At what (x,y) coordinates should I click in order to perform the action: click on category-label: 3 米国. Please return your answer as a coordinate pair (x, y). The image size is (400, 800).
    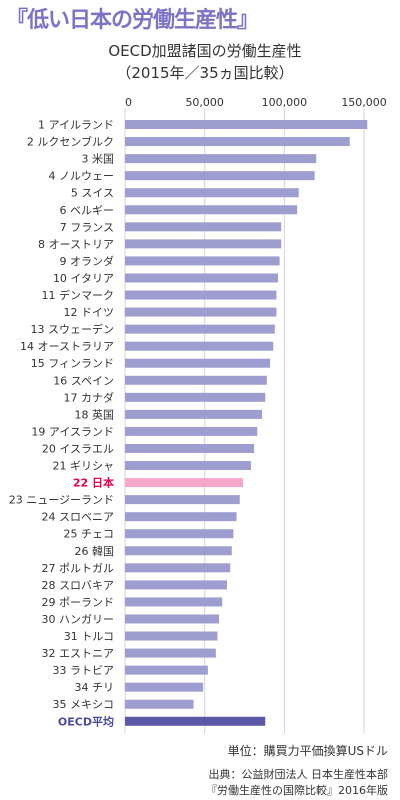
    Looking at the image, I should click on (98, 159).